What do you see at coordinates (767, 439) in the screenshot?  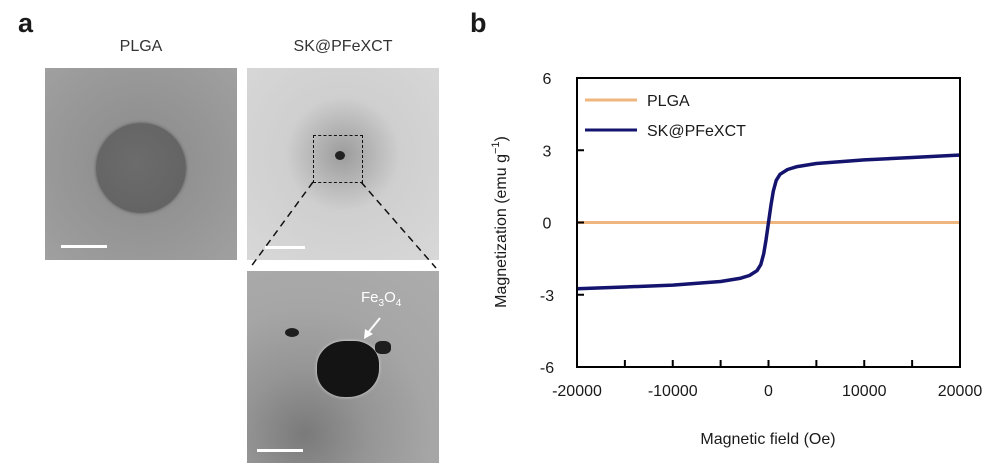 I see `x-axis-label: Magnetic field (Oe)` at bounding box center [767, 439].